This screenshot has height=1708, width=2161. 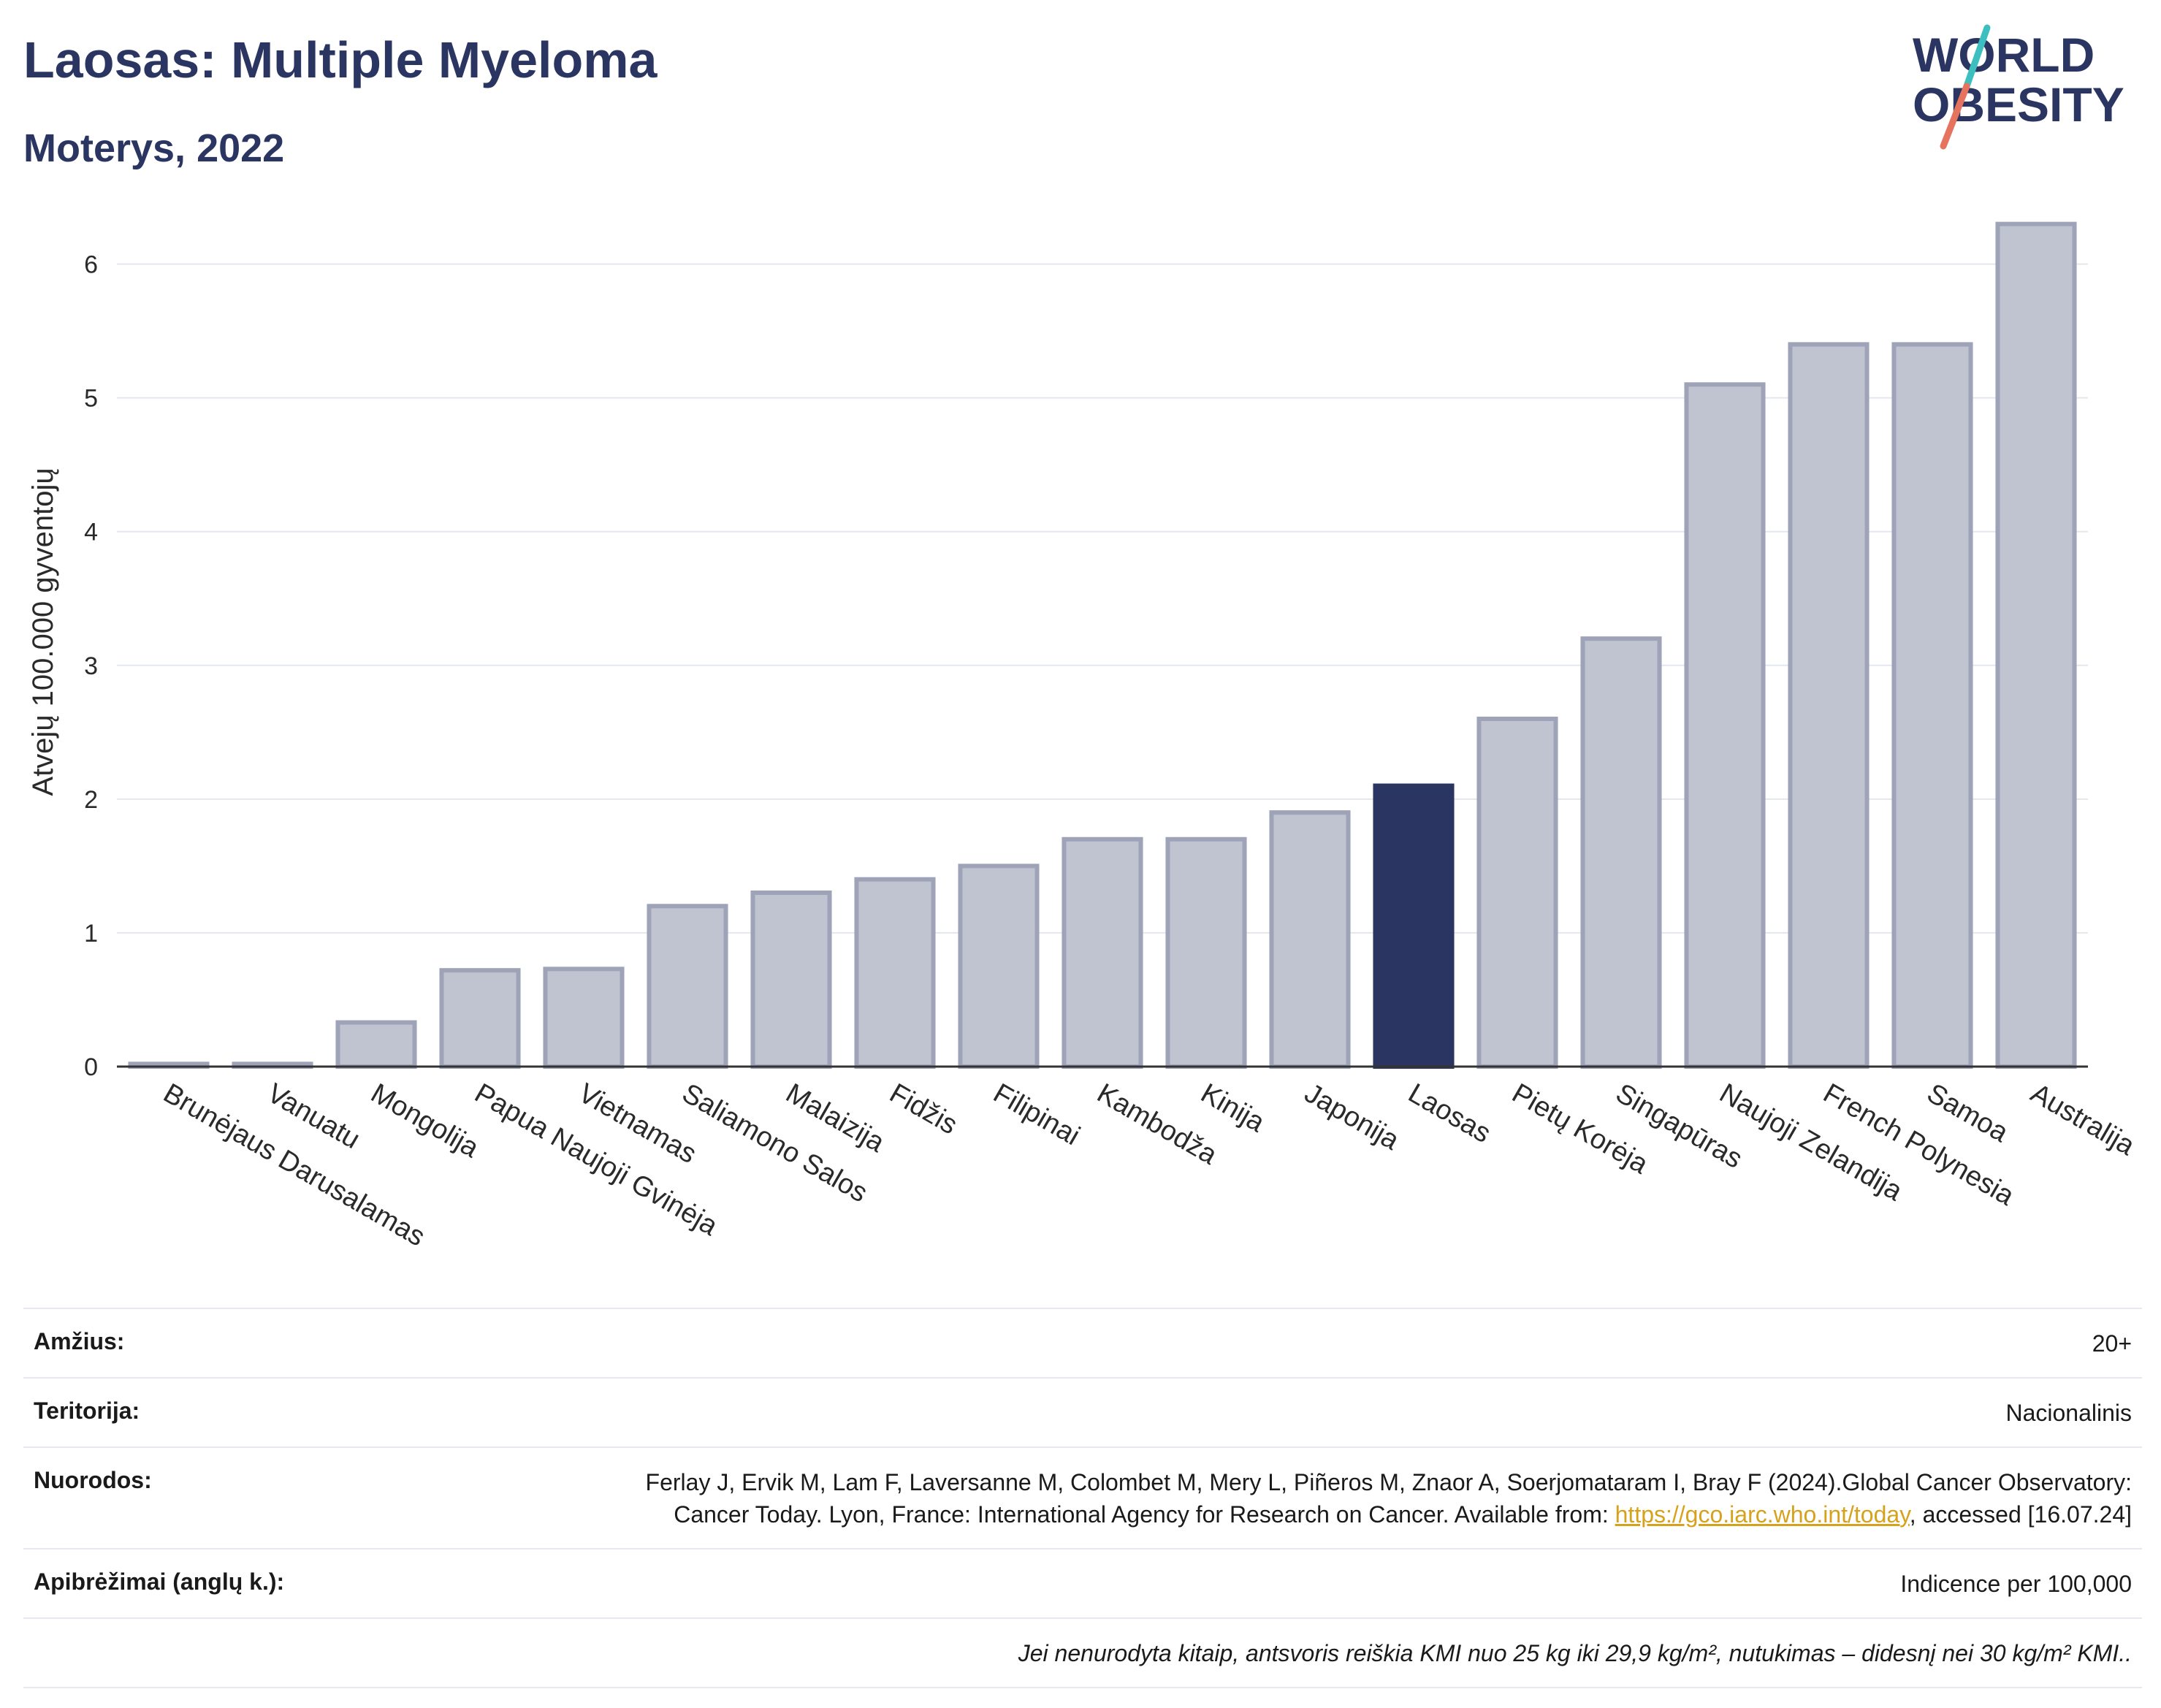 I want to click on chart-subtitle: Moterys, 2022, so click(x=154, y=148).